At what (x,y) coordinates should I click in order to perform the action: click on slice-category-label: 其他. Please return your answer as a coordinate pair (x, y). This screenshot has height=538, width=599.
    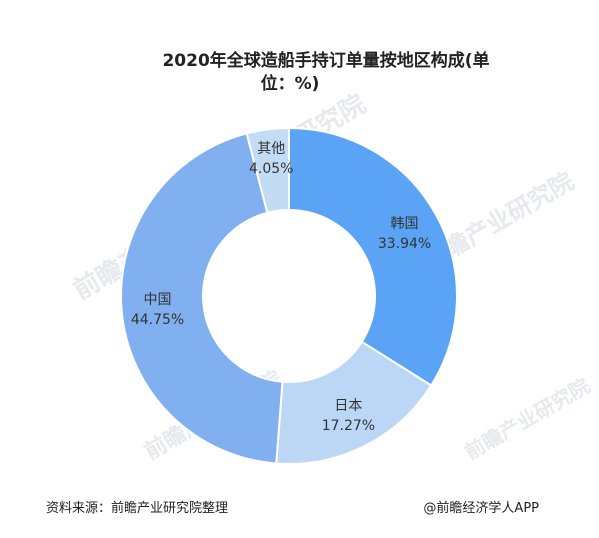
    Looking at the image, I should click on (271, 149).